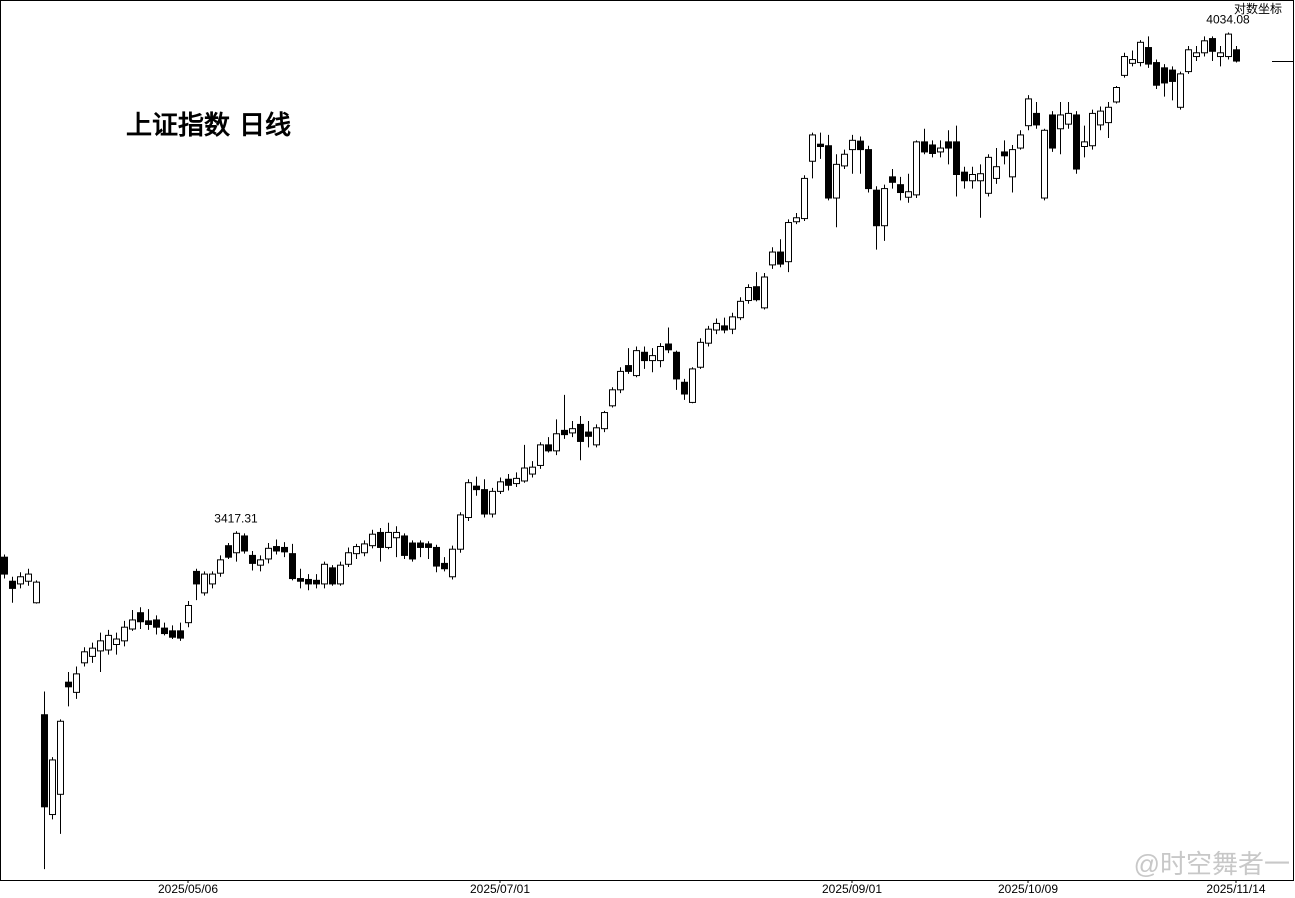 The height and width of the screenshot is (898, 1295). Describe the element at coordinates (1212, 864) in the screenshot. I see `watermark: @时空舞者一` at that location.